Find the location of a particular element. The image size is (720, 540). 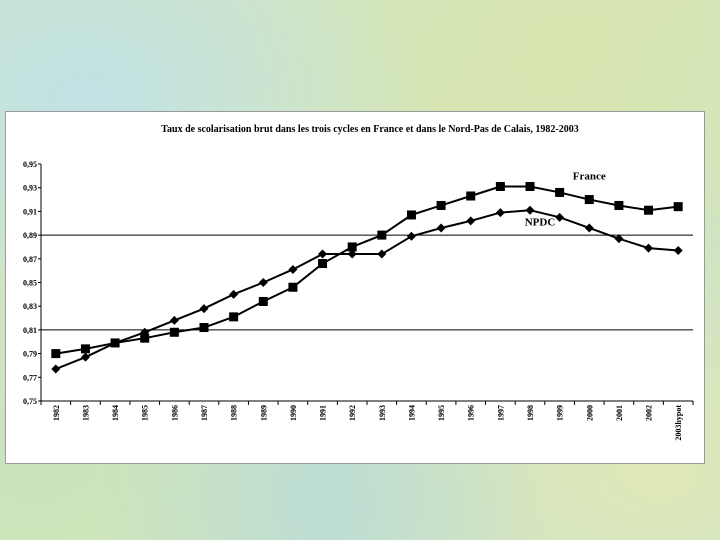

y-tick-label: 0,91 is located at coordinates (30, 211).